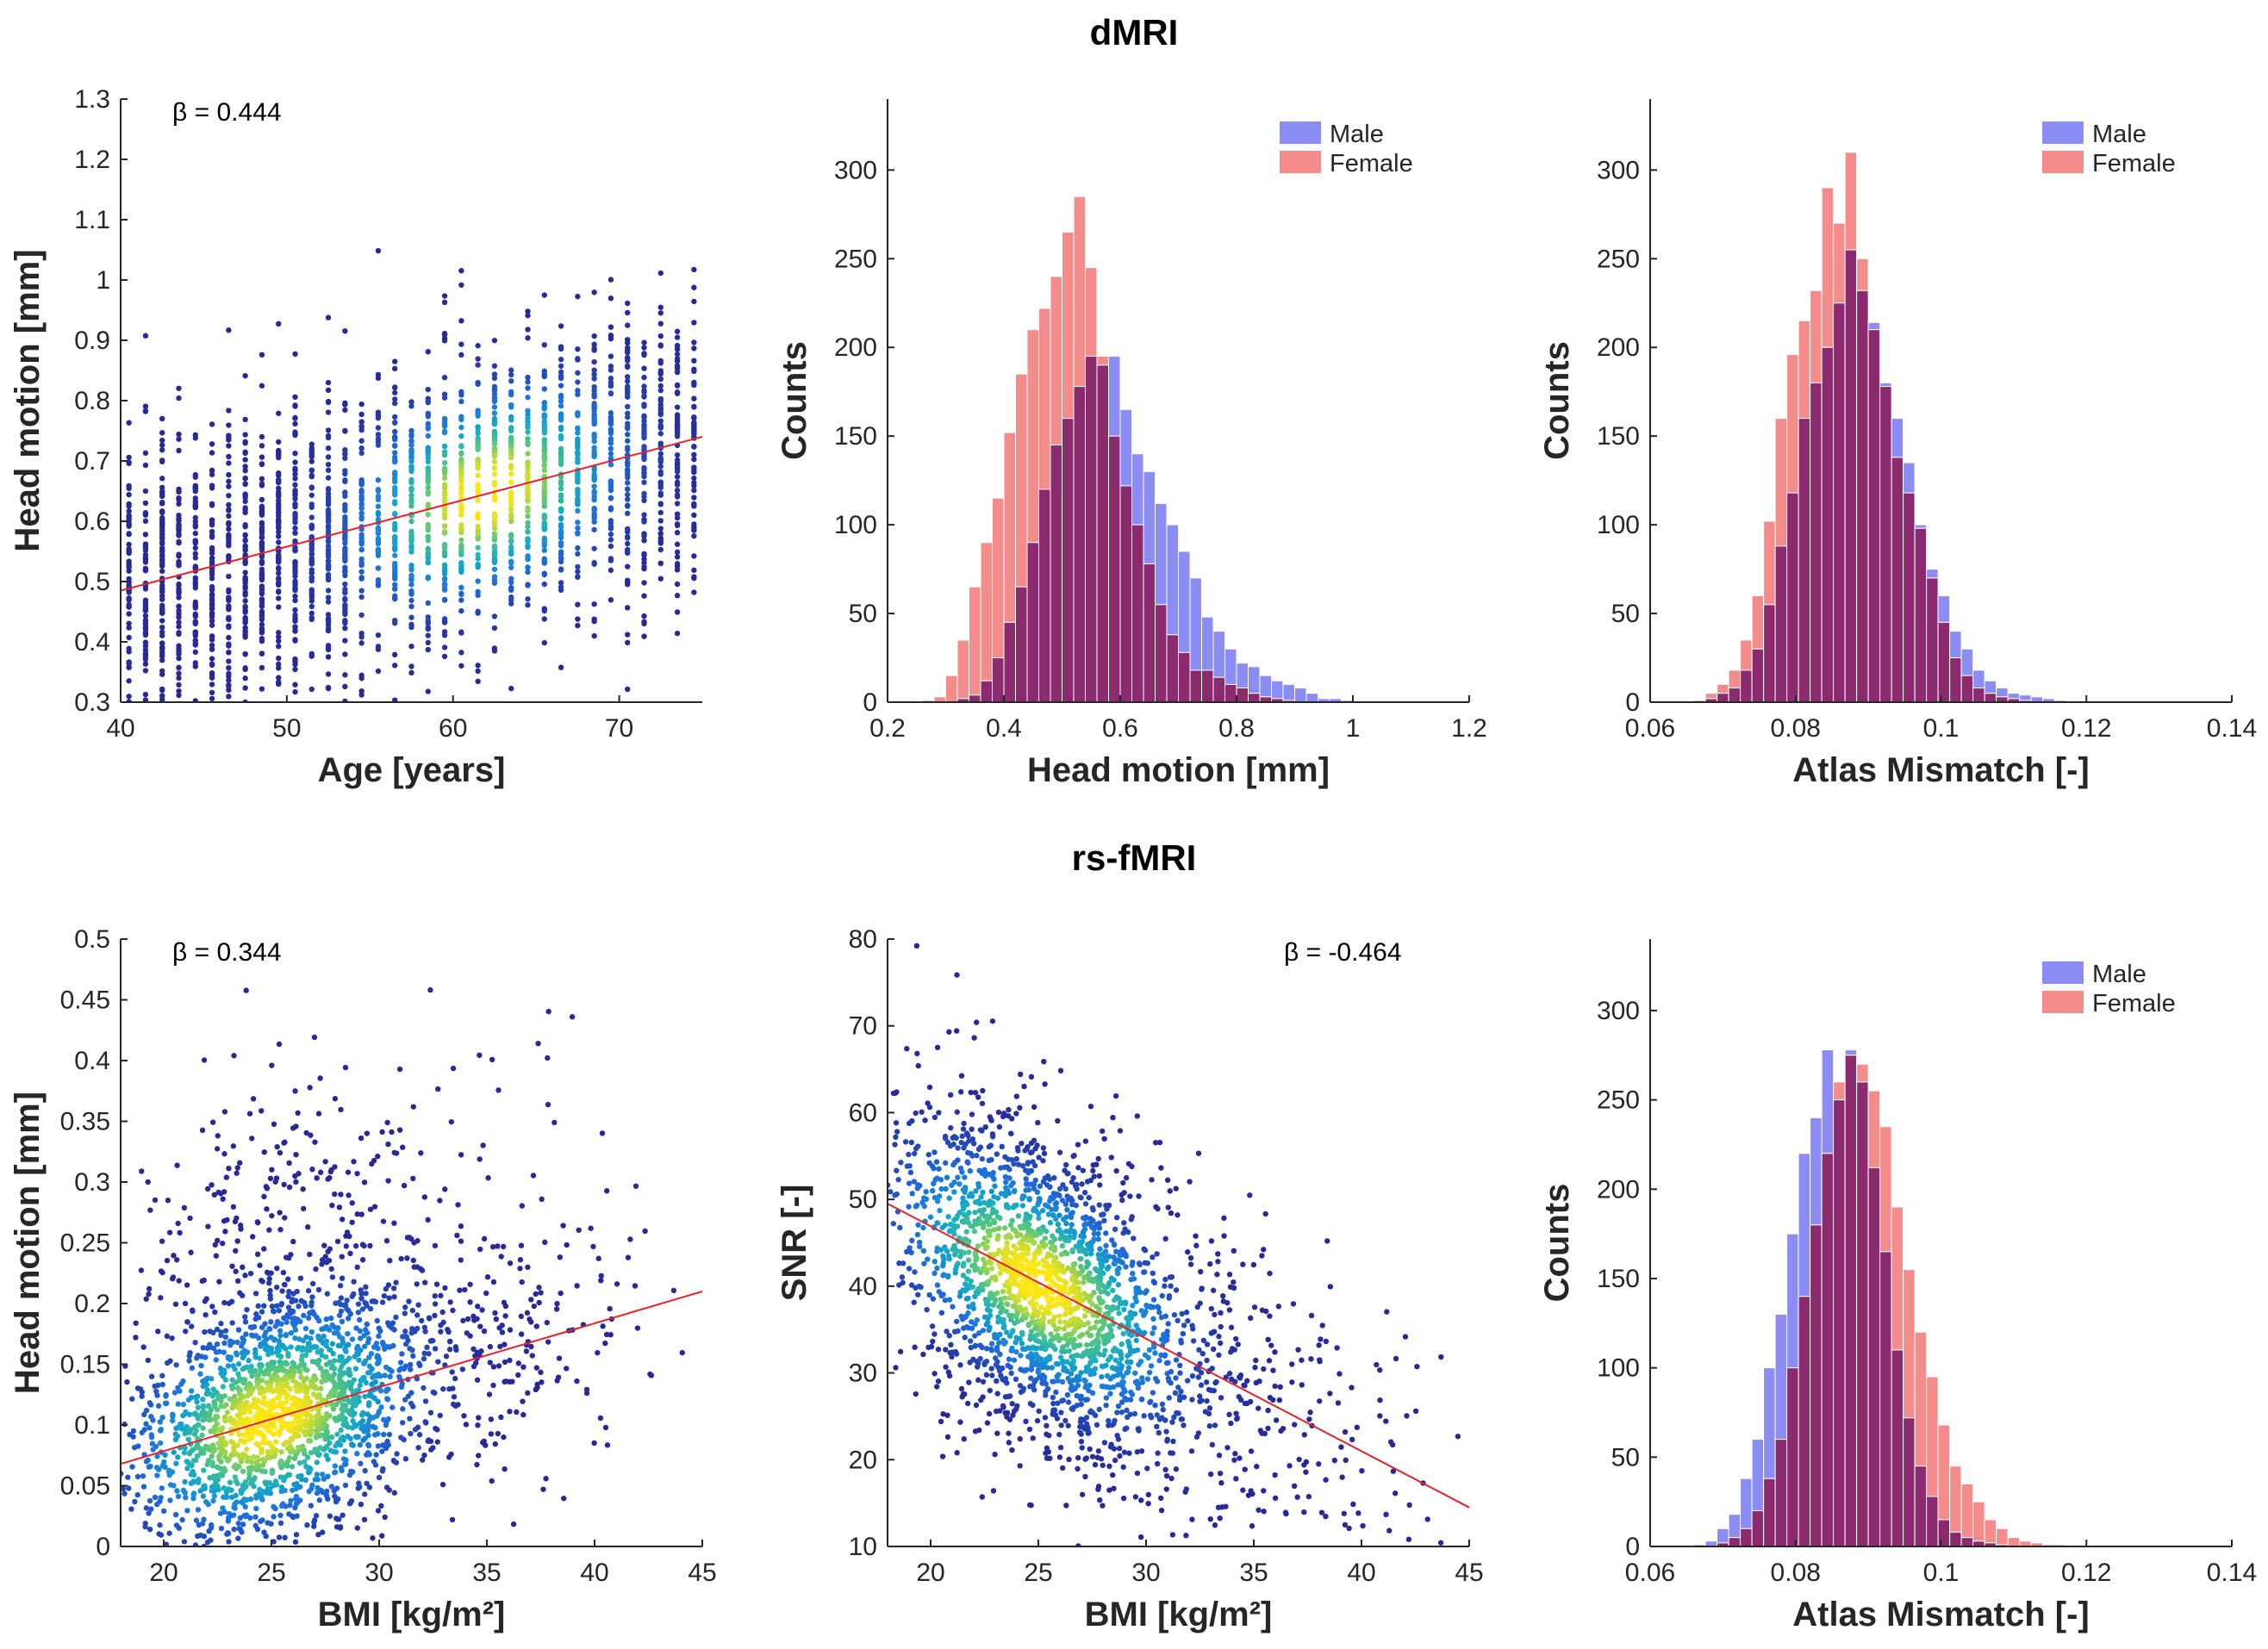 The image size is (2268, 1649). What do you see at coordinates (92, 341) in the screenshot?
I see `y-tick-label: 0.9` at bounding box center [92, 341].